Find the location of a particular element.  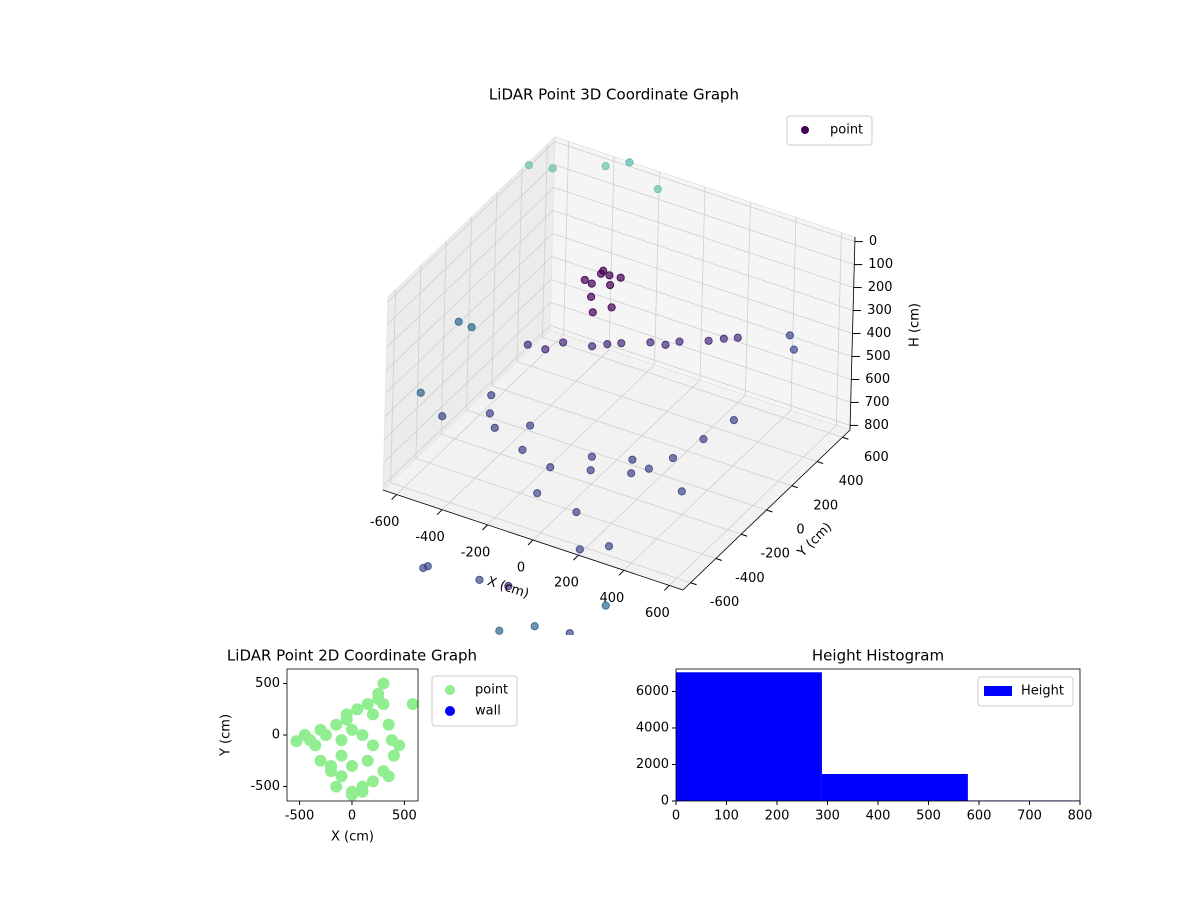

z-tick-label: 300 is located at coordinates (879, 310).